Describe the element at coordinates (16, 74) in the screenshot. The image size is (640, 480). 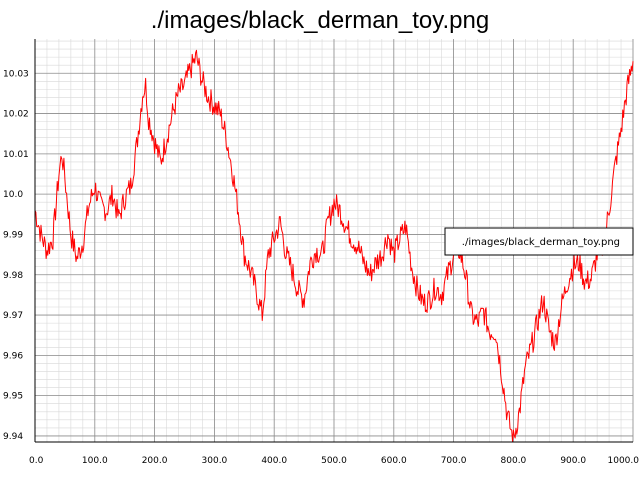
I see `y-tick-label: 10.03` at that location.